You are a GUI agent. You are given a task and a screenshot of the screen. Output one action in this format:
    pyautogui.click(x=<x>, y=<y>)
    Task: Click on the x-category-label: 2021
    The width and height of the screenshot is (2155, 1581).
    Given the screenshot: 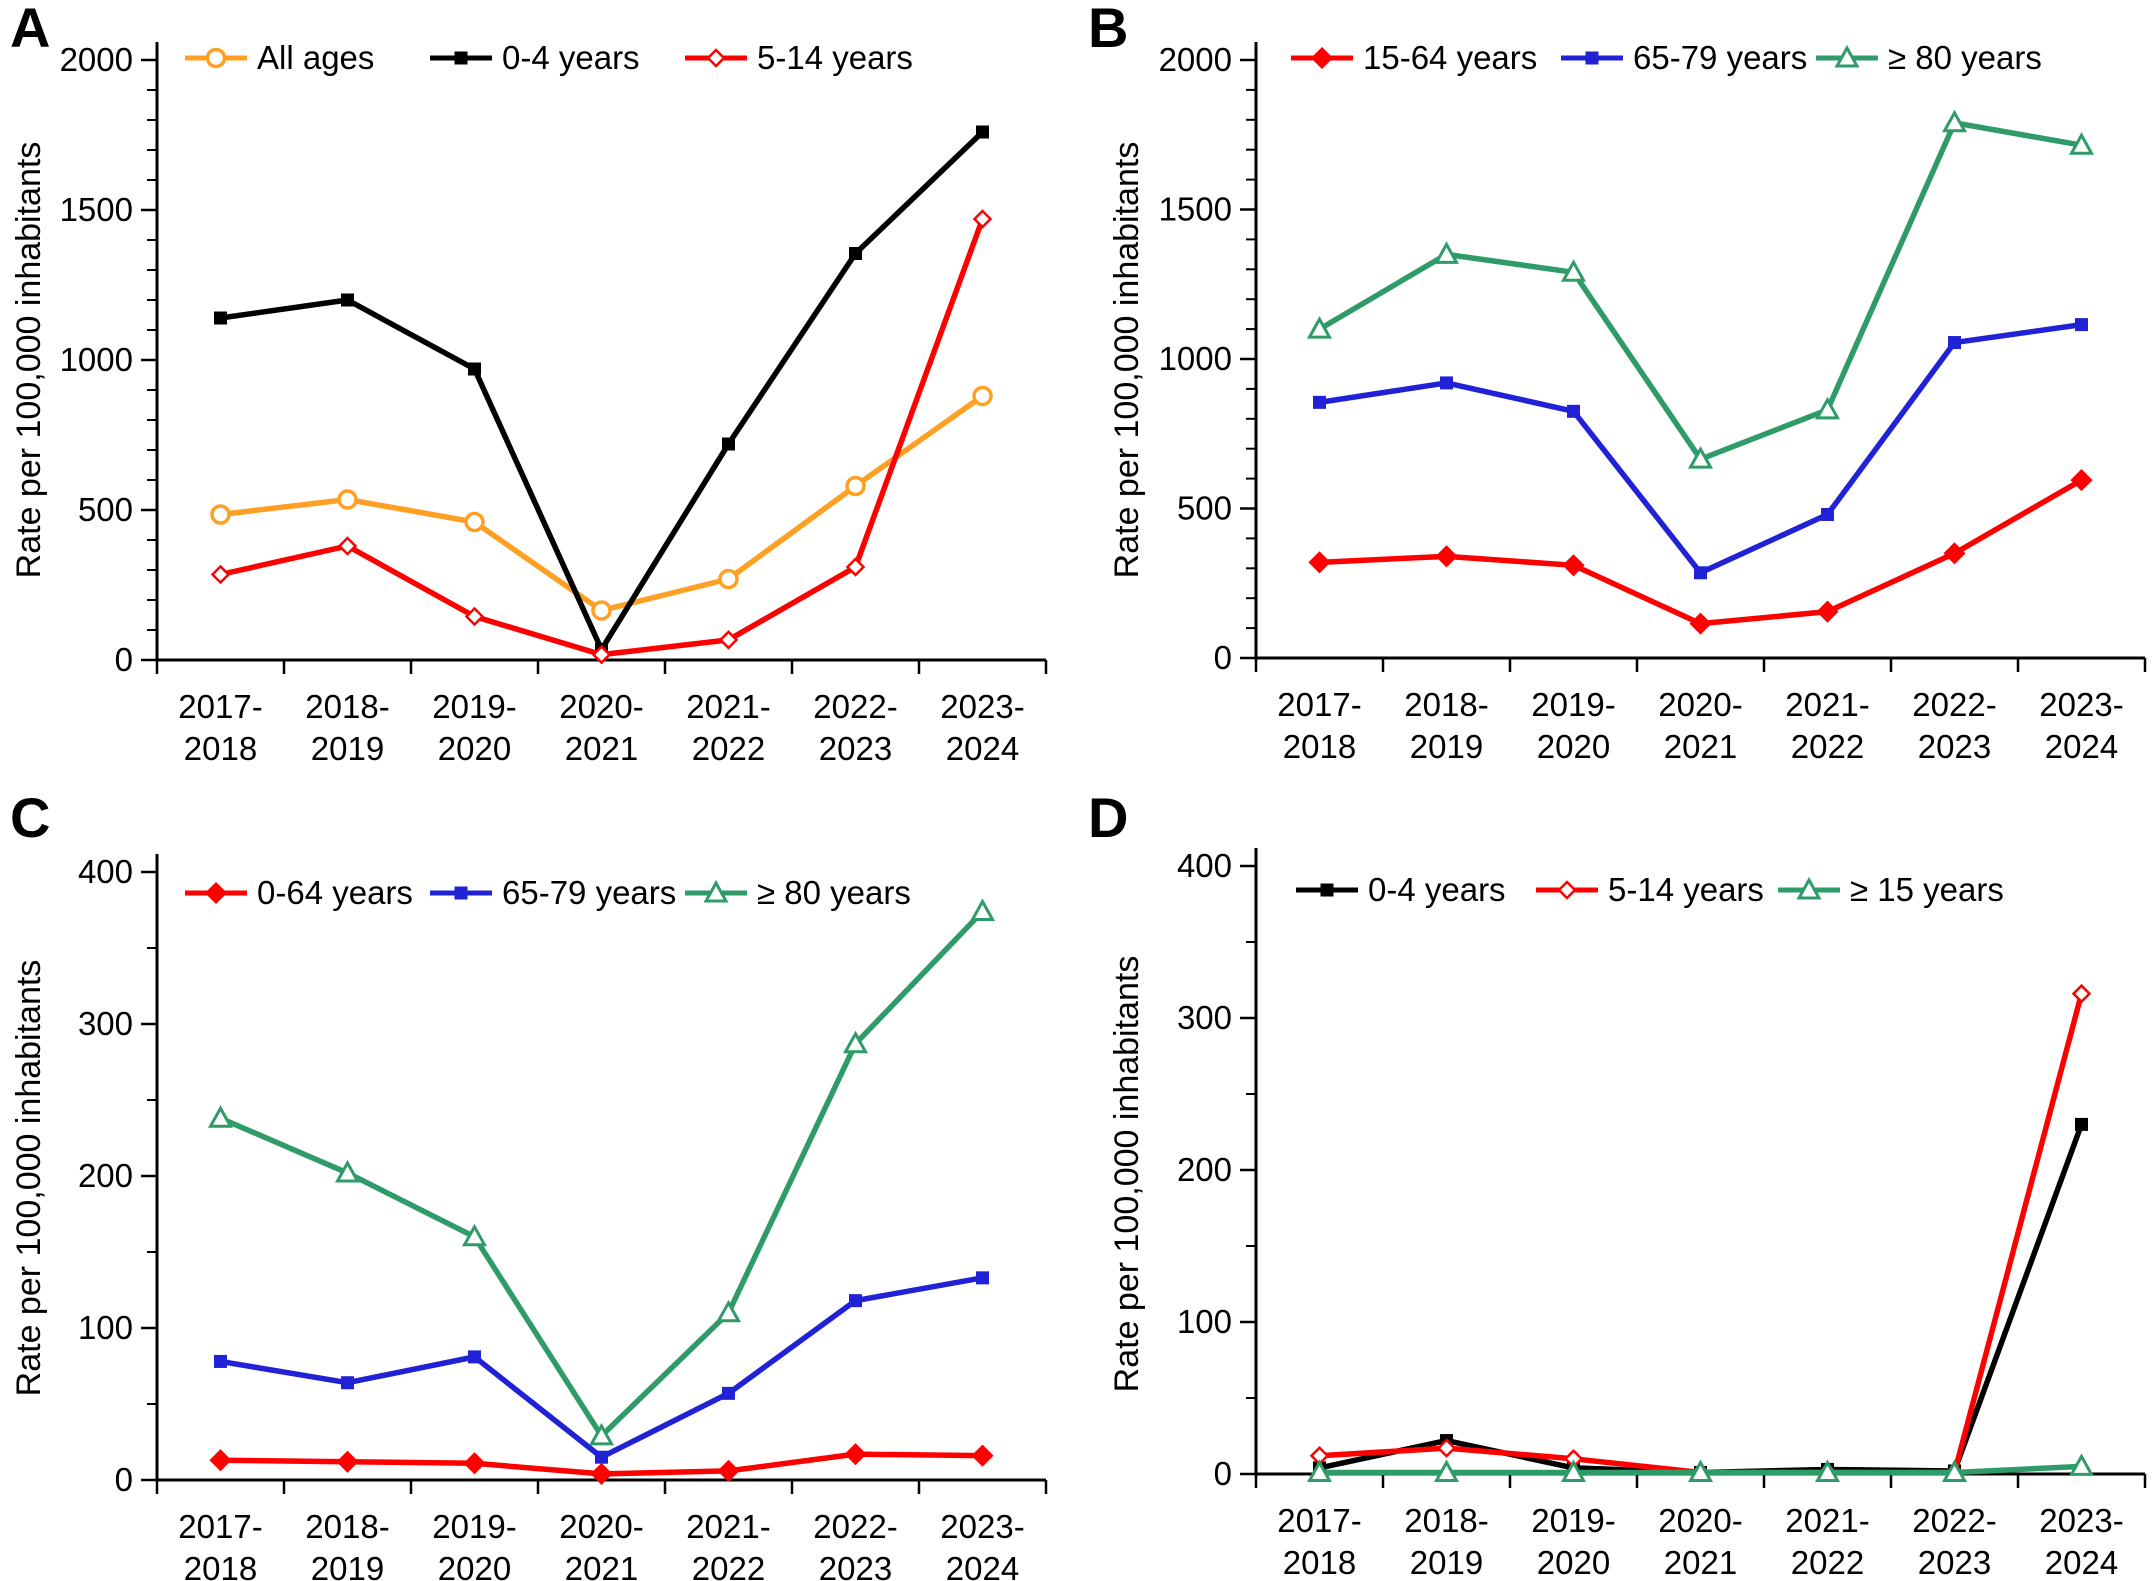 What is the action you would take?
    pyautogui.click(x=601, y=1565)
    